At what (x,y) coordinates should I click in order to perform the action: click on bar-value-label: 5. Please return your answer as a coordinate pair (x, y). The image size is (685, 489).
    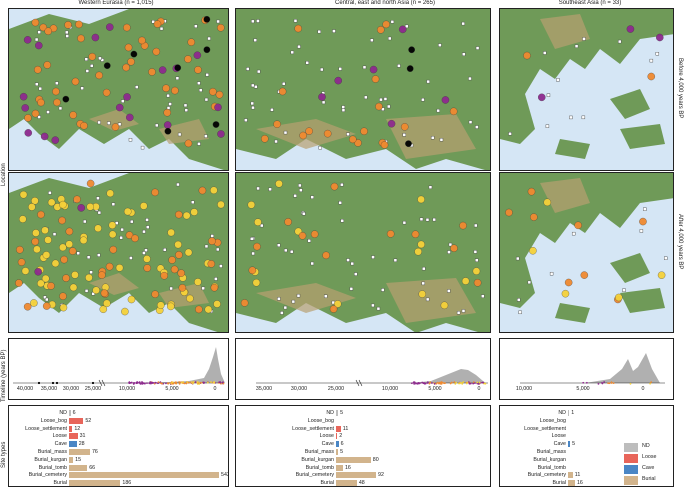
    Looking at the image, I should click on (342, 452).